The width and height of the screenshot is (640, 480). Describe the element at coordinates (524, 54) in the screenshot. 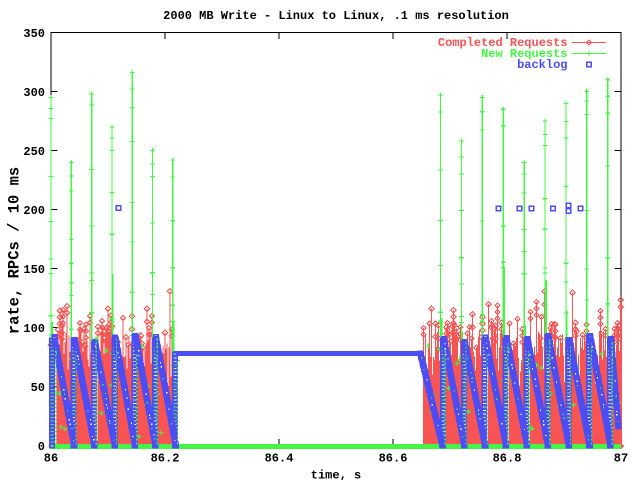

I see `svg-text: New Requests` at that location.